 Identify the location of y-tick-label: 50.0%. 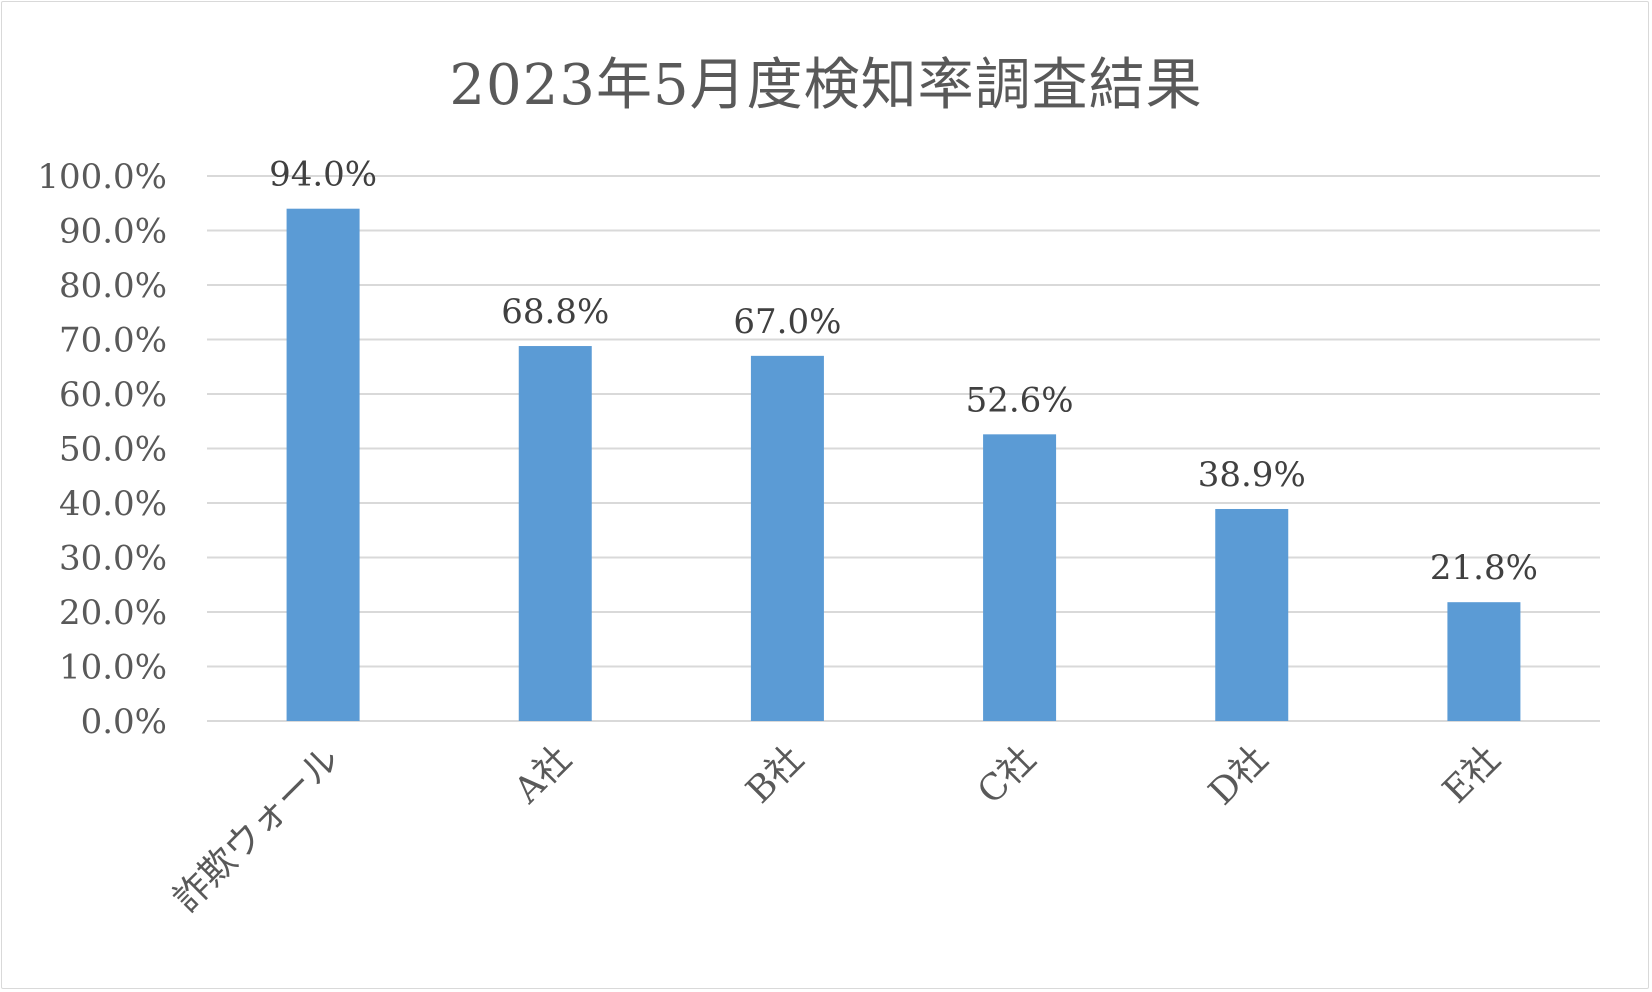
(113, 450).